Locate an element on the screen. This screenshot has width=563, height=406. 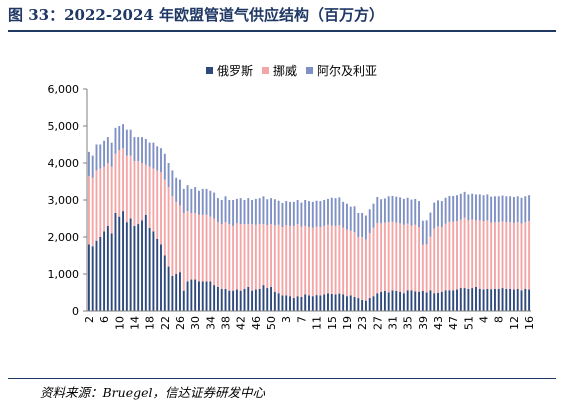
x-tick-label: 27 is located at coordinates (377, 323).